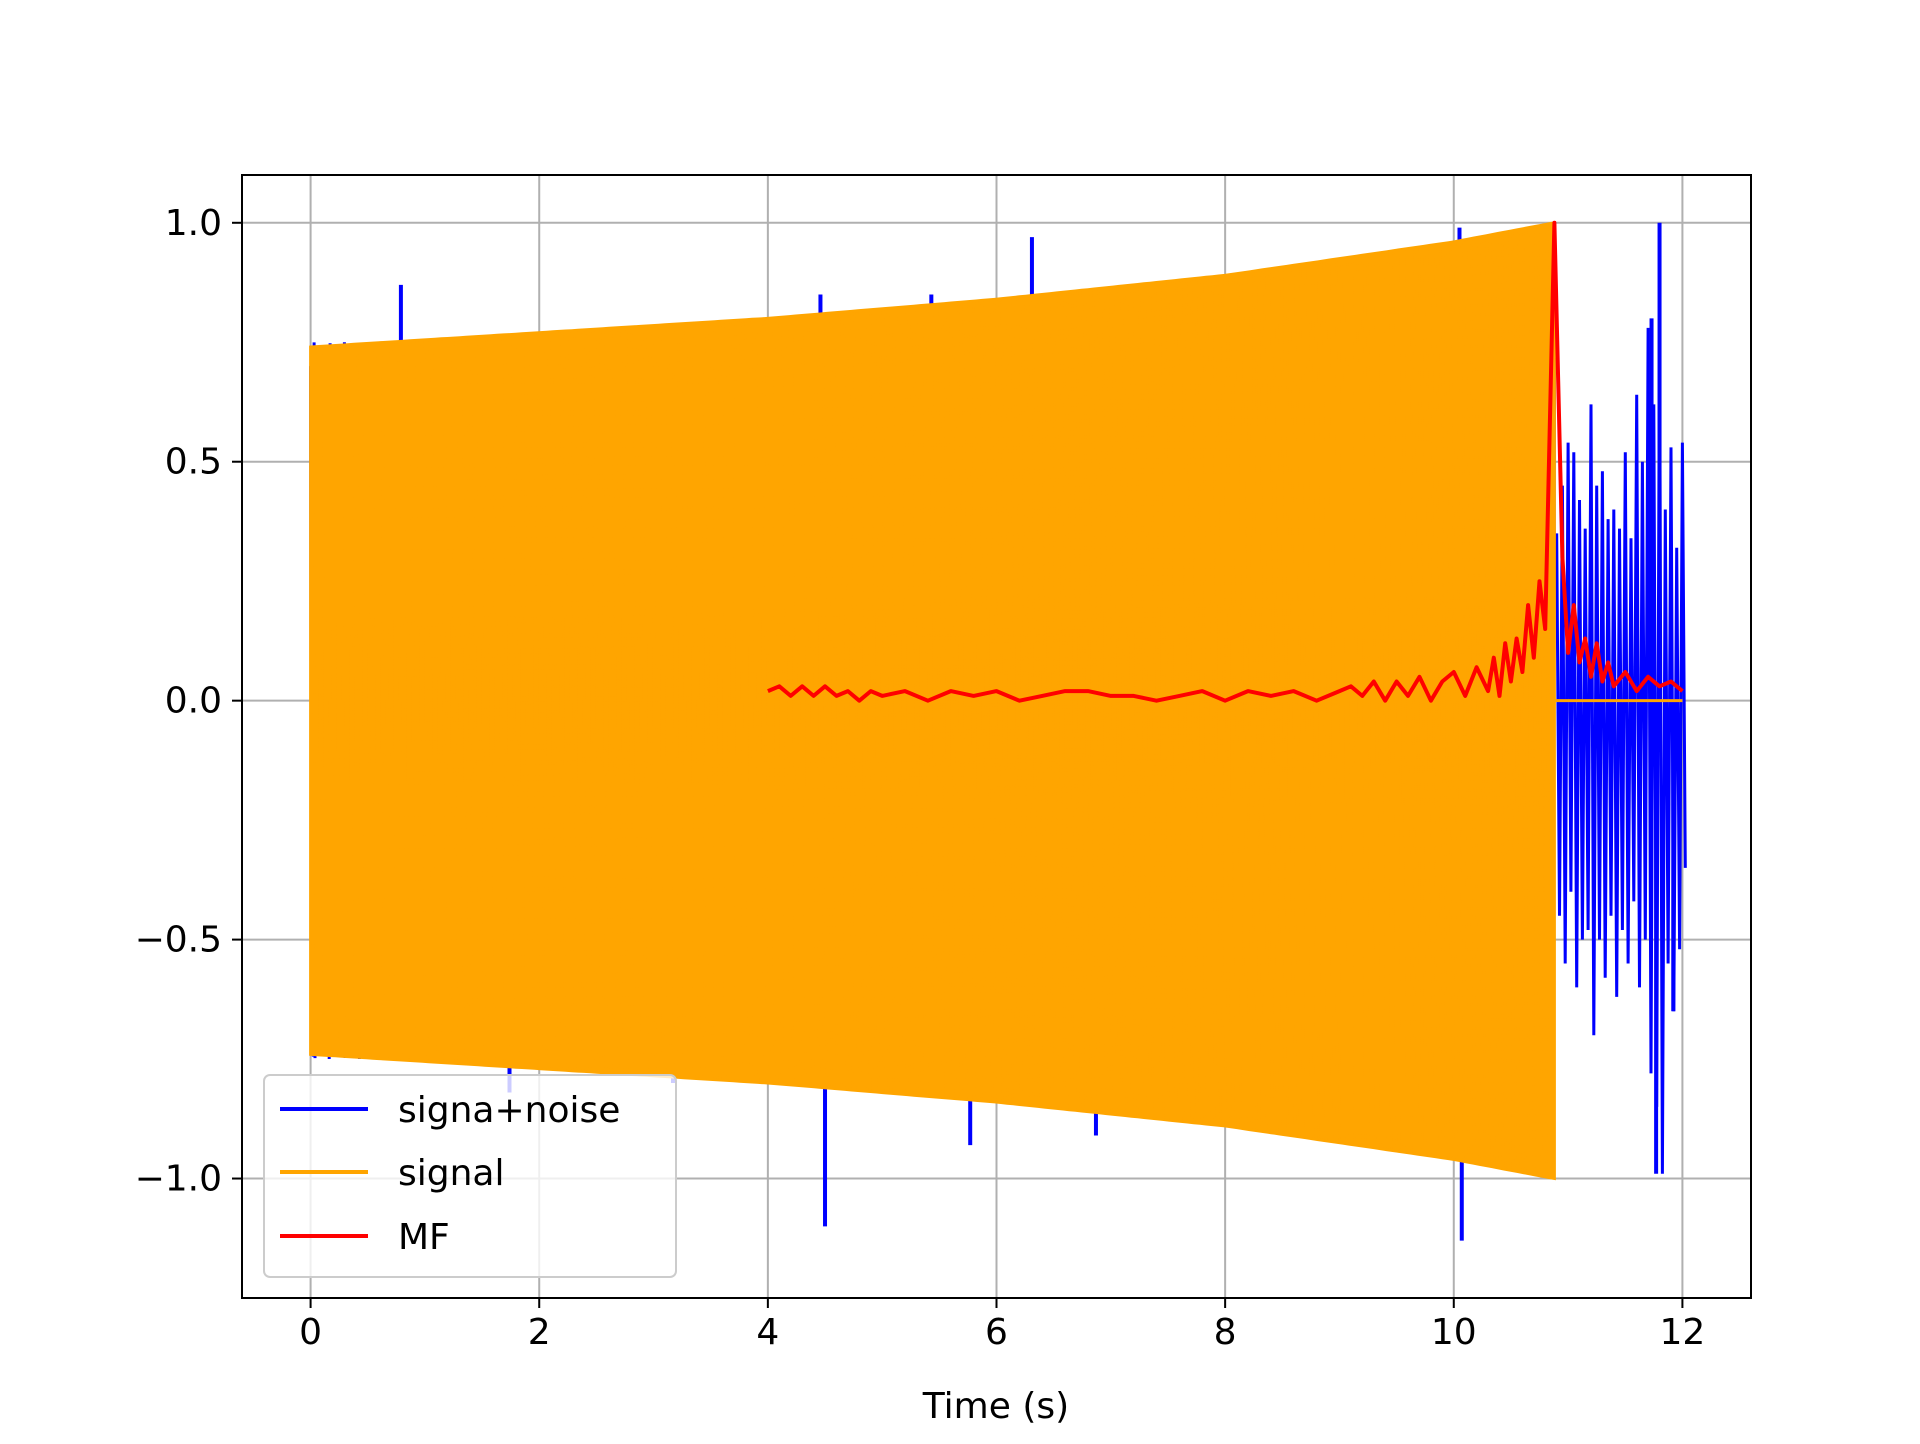 The height and width of the screenshot is (1444, 1920). Describe the element at coordinates (193, 701) in the screenshot. I see `y-tick-label: 0.0` at that location.